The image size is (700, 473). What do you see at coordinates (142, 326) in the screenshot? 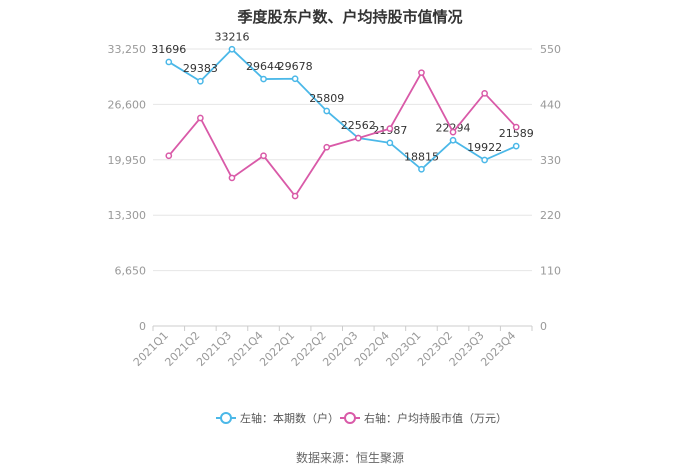
I see `y-left-tick-label: 0` at bounding box center [142, 326].